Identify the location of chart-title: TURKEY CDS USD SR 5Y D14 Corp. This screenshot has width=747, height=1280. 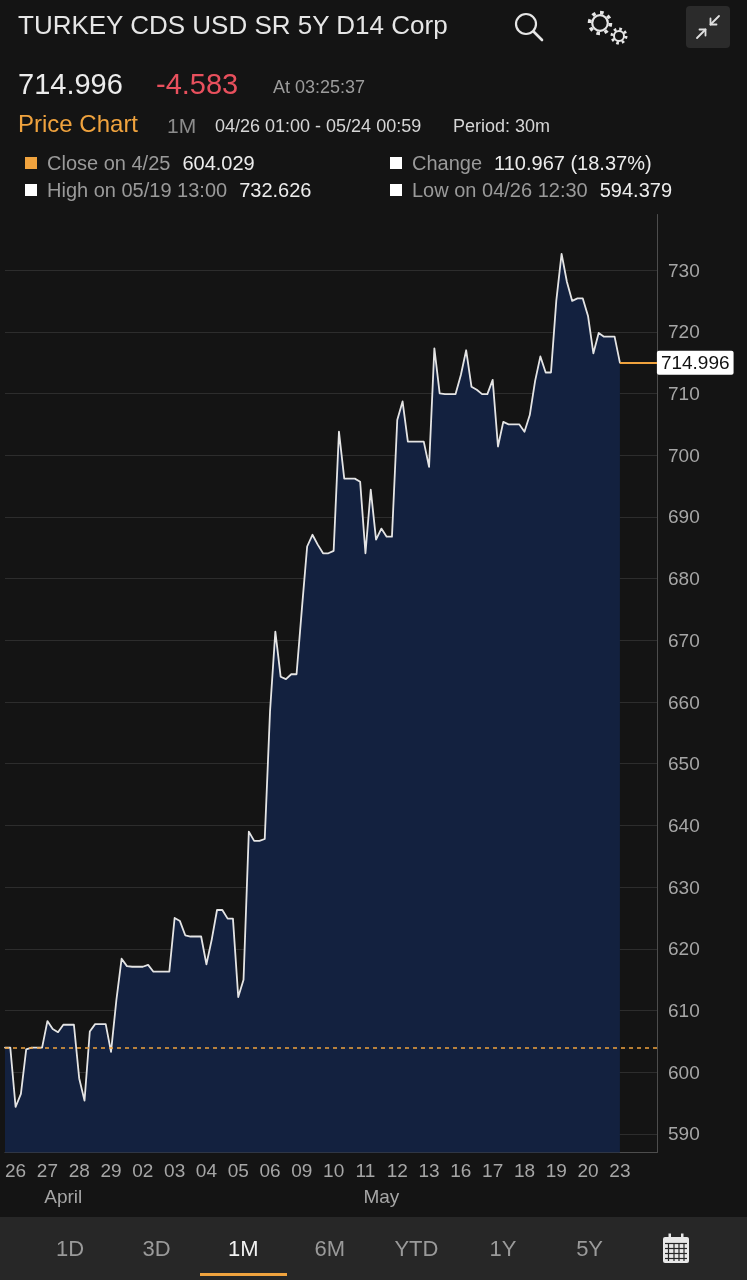
(233, 25).